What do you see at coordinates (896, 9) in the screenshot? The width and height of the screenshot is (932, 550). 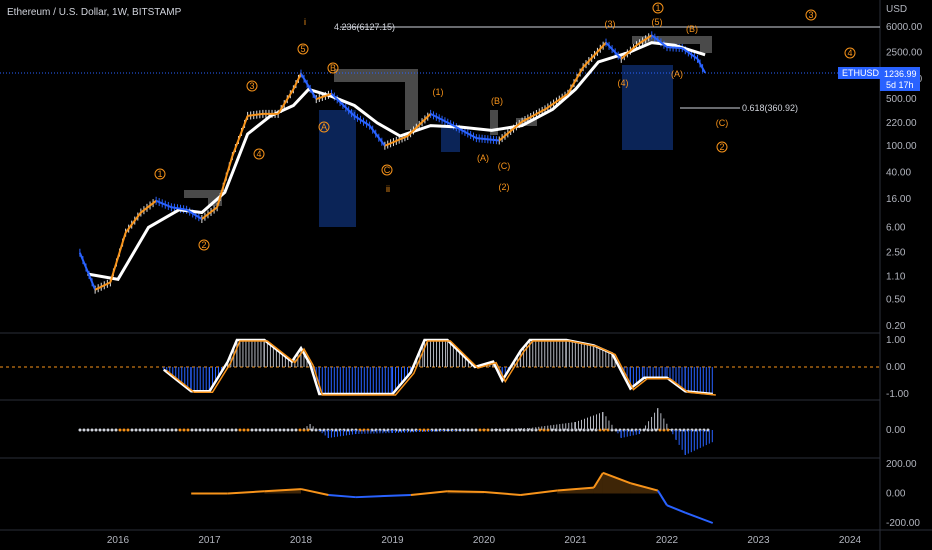 I see `currency-label: USD` at bounding box center [896, 9].